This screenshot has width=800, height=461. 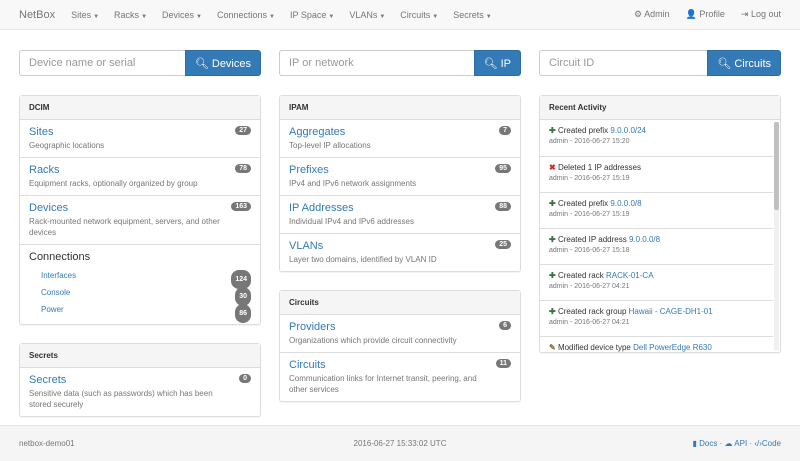 I want to click on ip-search-button: 🔍︎ IP, so click(x=497, y=63).